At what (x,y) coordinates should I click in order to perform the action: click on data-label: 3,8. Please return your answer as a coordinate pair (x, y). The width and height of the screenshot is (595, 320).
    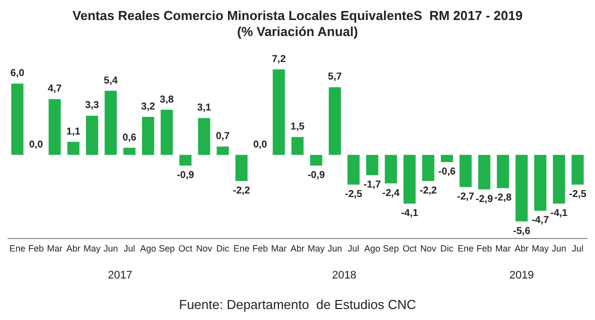
    Looking at the image, I should click on (167, 100).